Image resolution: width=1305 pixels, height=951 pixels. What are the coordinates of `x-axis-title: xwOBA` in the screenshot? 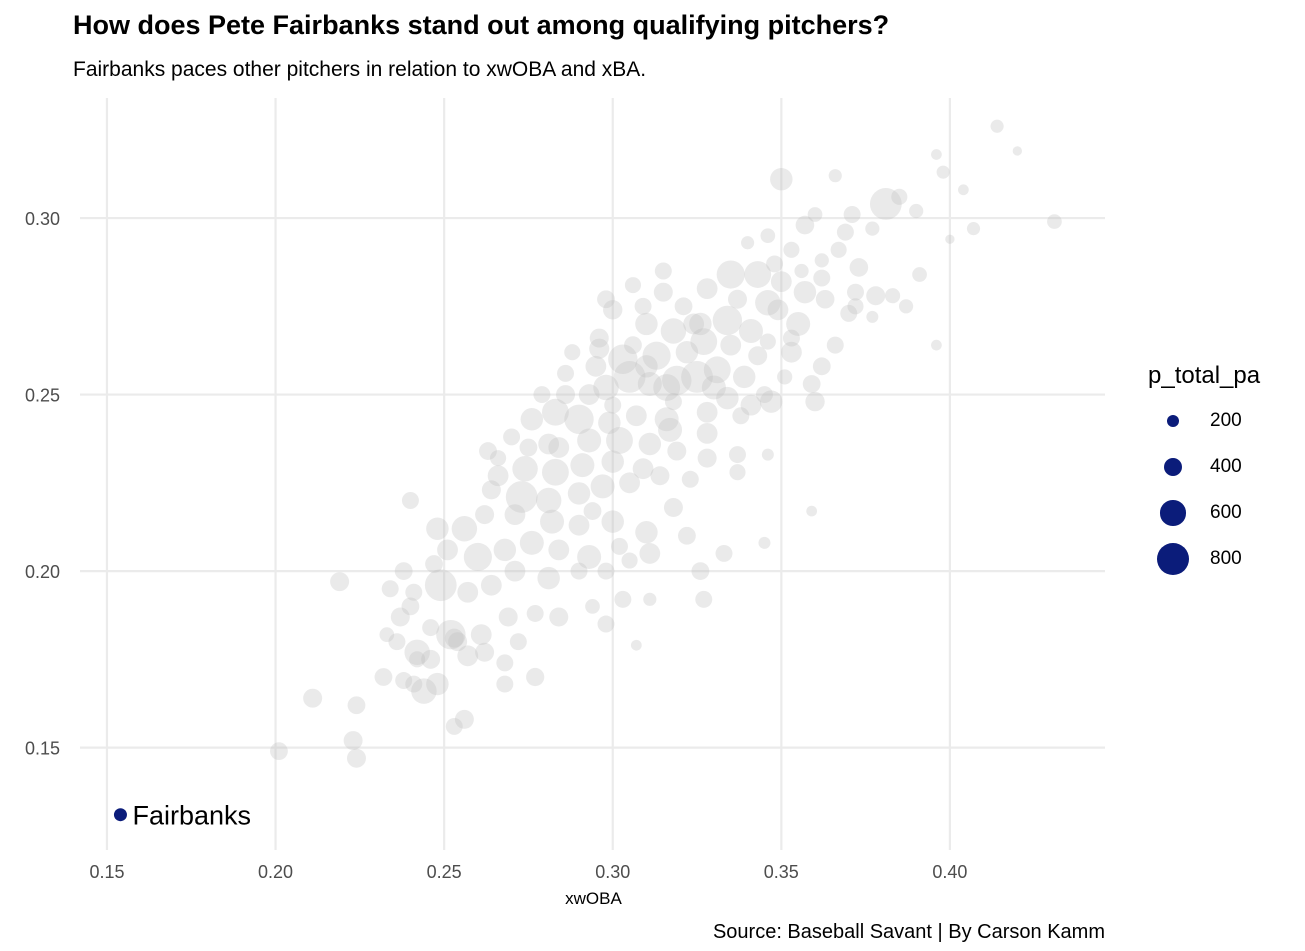 It's located at (593, 898).